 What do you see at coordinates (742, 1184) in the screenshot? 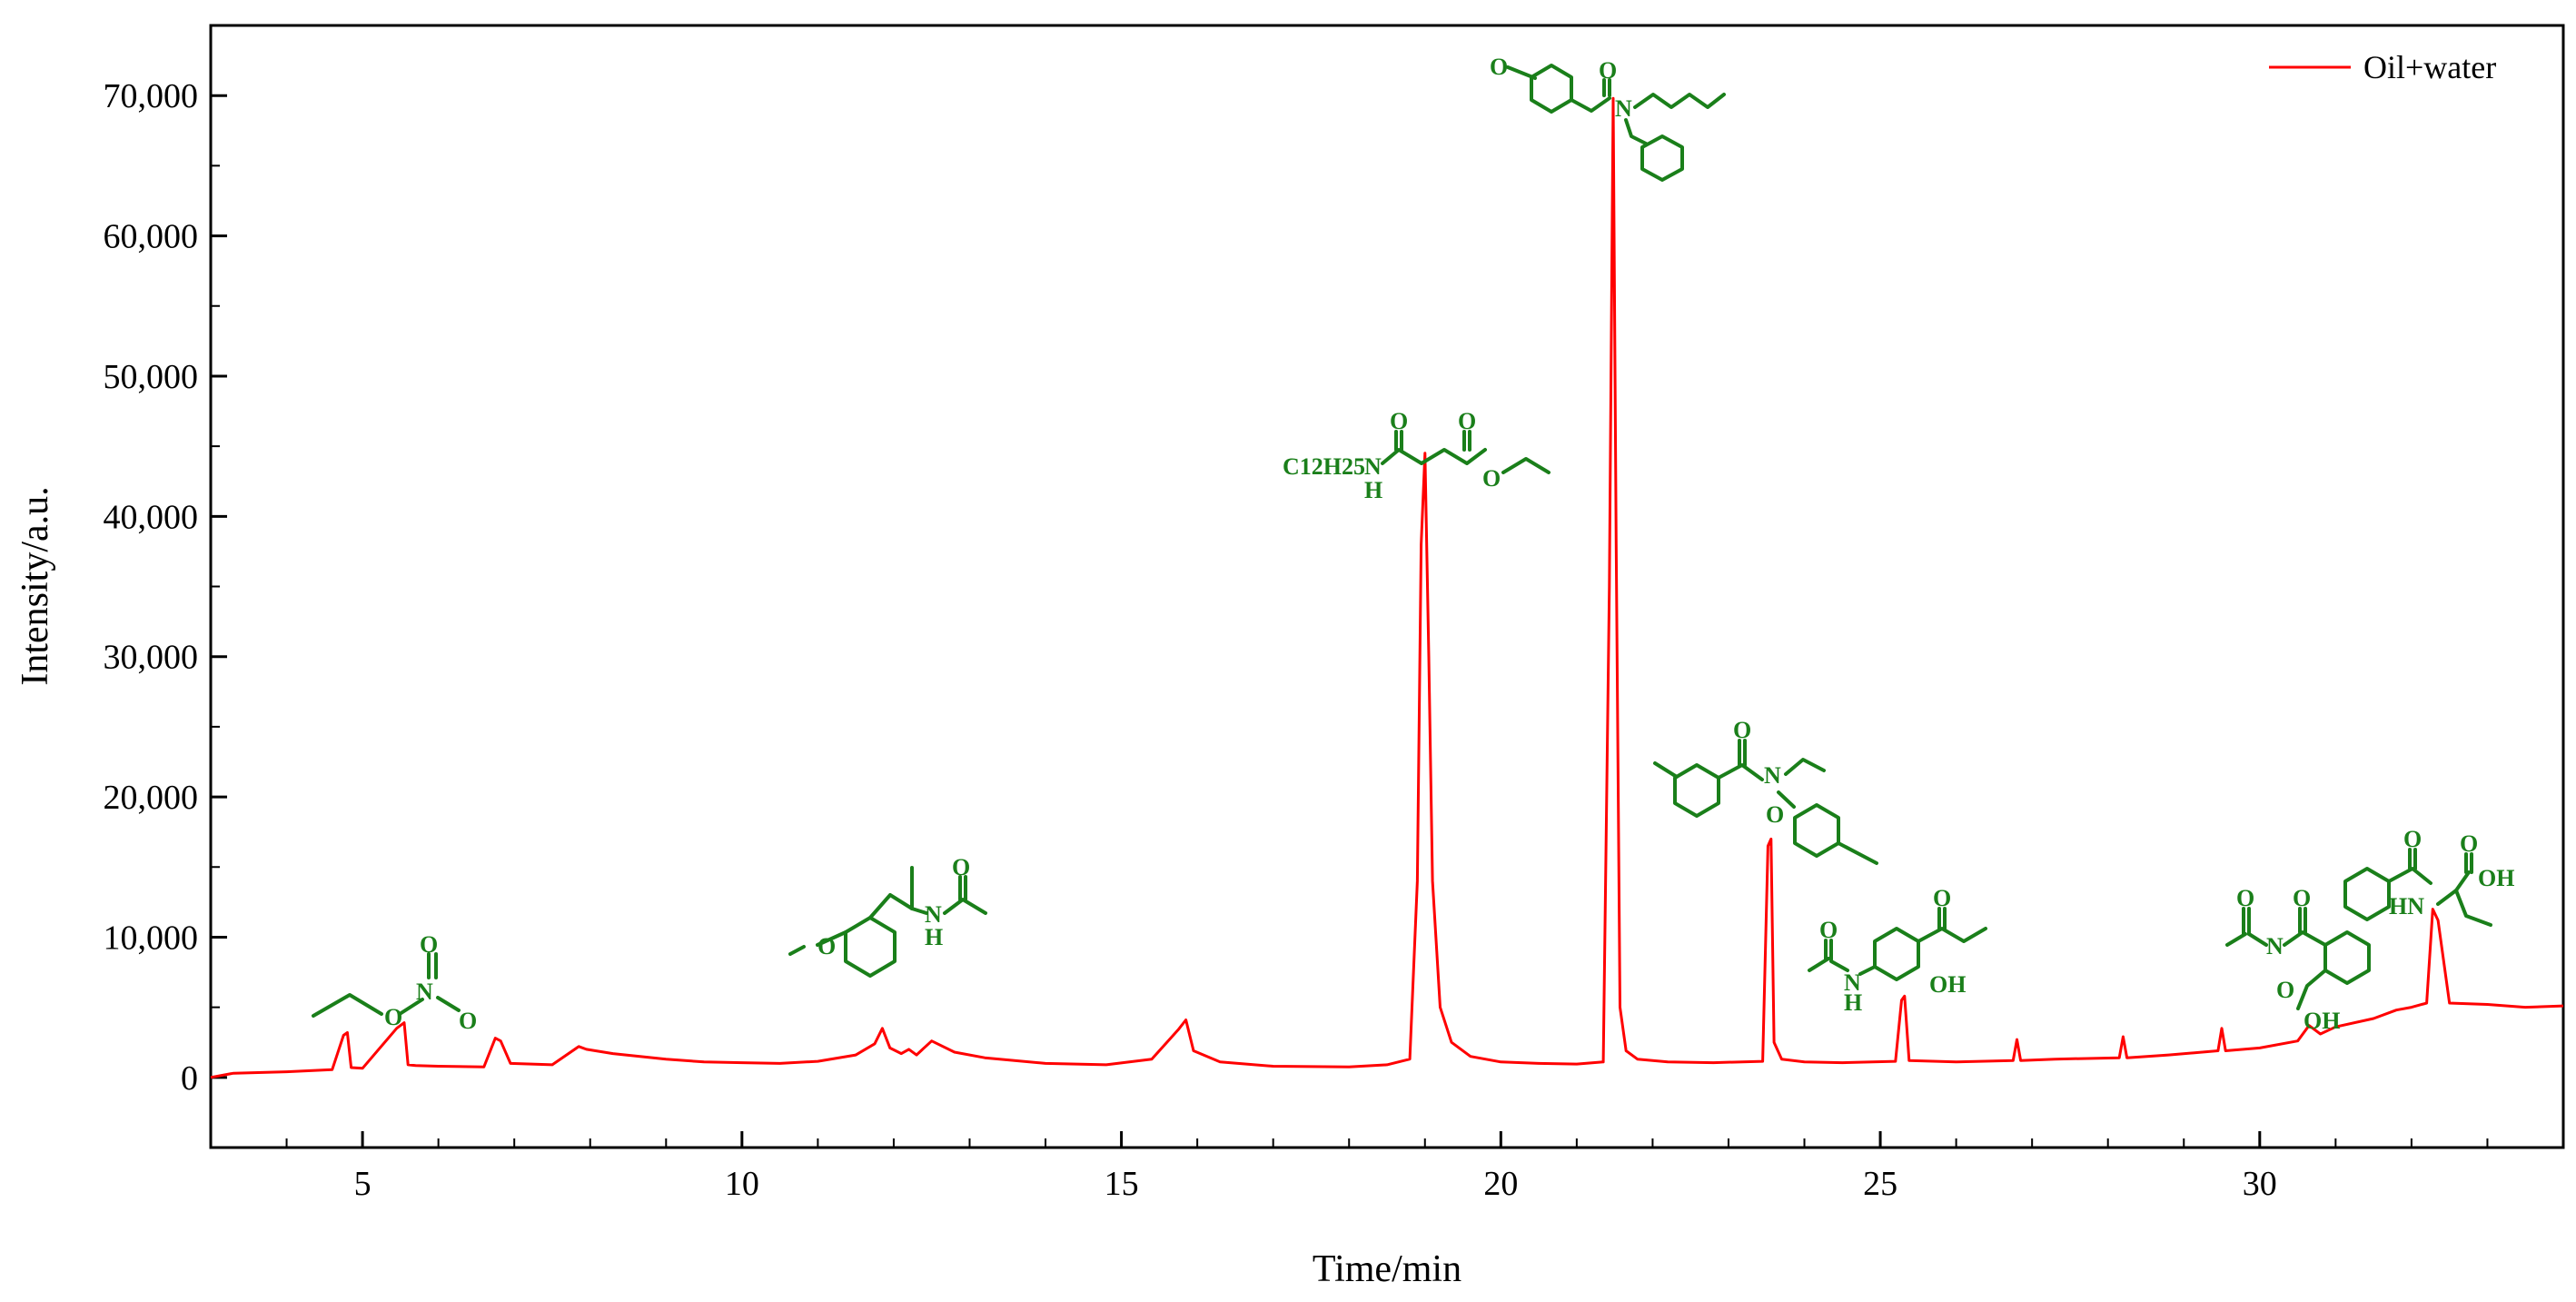
I see `x-tick-label: 10` at bounding box center [742, 1184].